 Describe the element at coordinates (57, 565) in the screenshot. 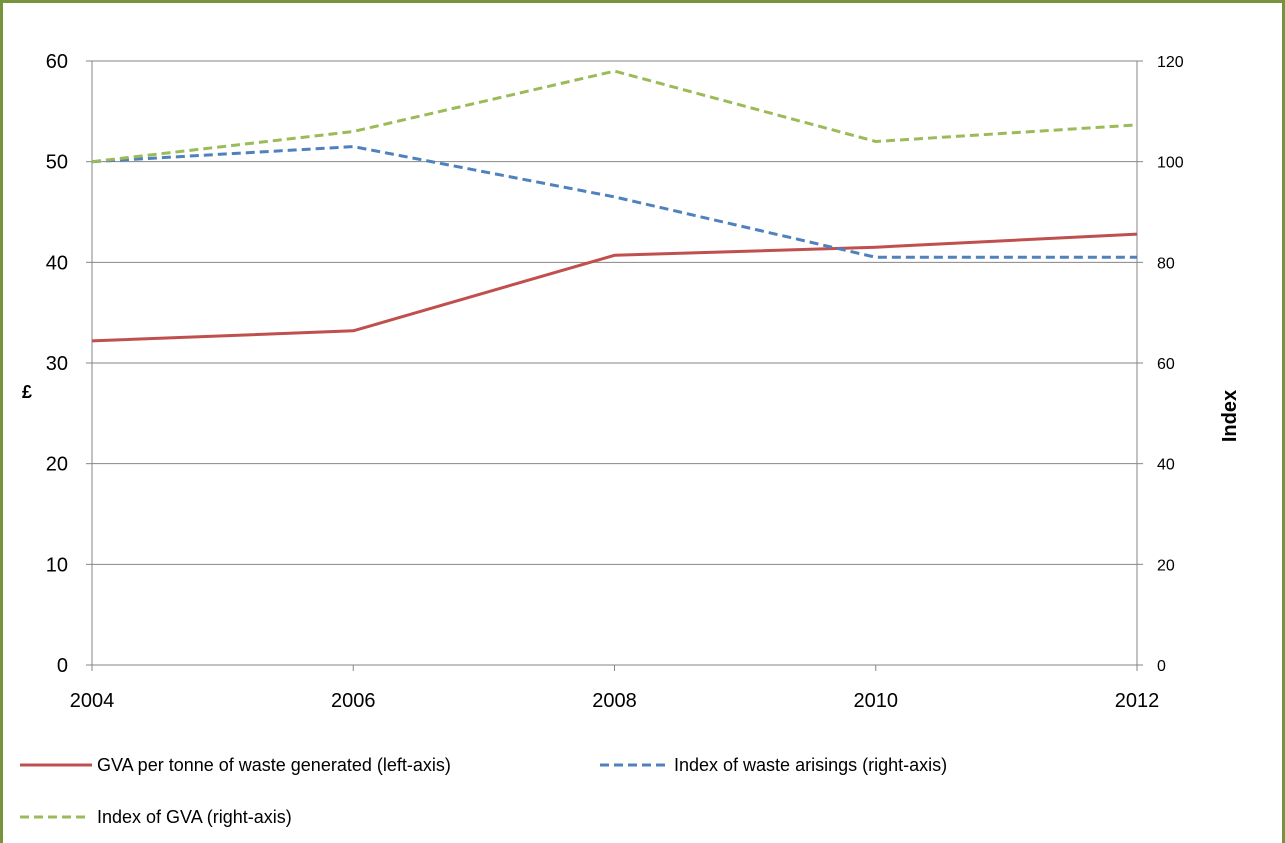

I see `left-tick-label: 10` at that location.